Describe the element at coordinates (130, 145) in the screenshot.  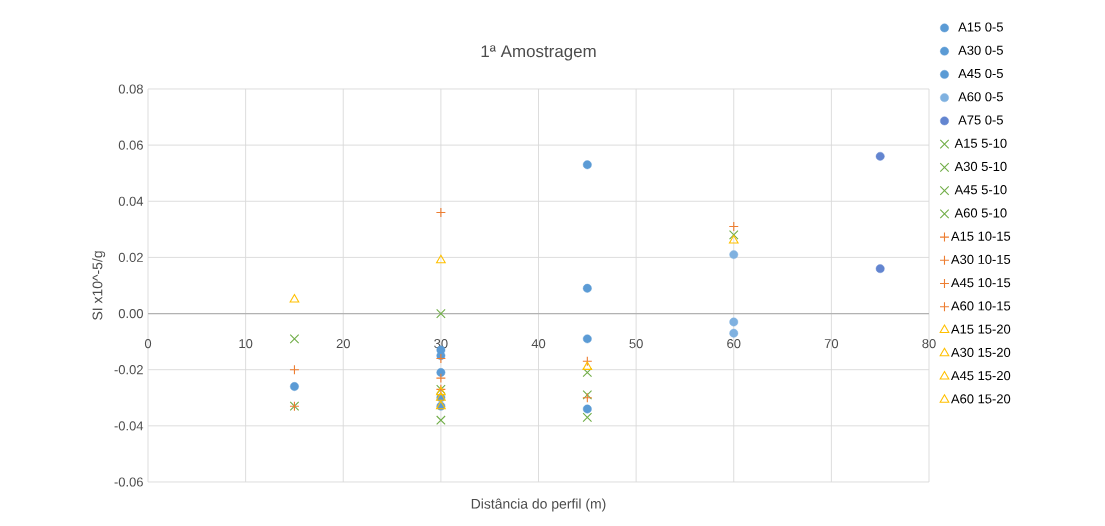
I see `y-tick-label: 0.06` at that location.